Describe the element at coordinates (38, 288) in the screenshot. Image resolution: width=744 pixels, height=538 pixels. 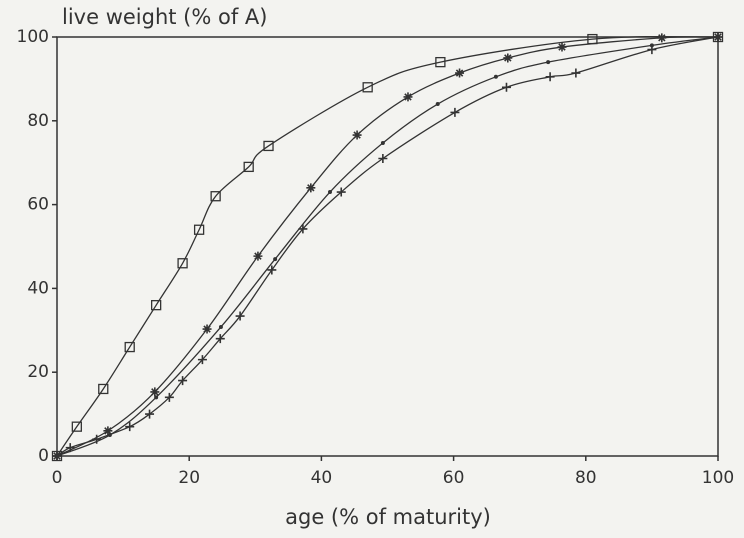
I see `y-tick-label: 40` at that location.